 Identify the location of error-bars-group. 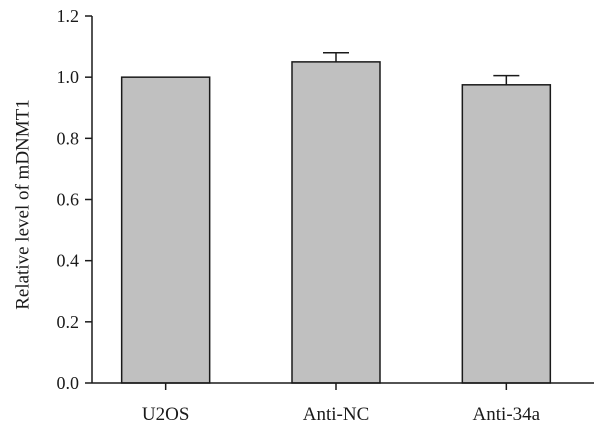
(421, 68).